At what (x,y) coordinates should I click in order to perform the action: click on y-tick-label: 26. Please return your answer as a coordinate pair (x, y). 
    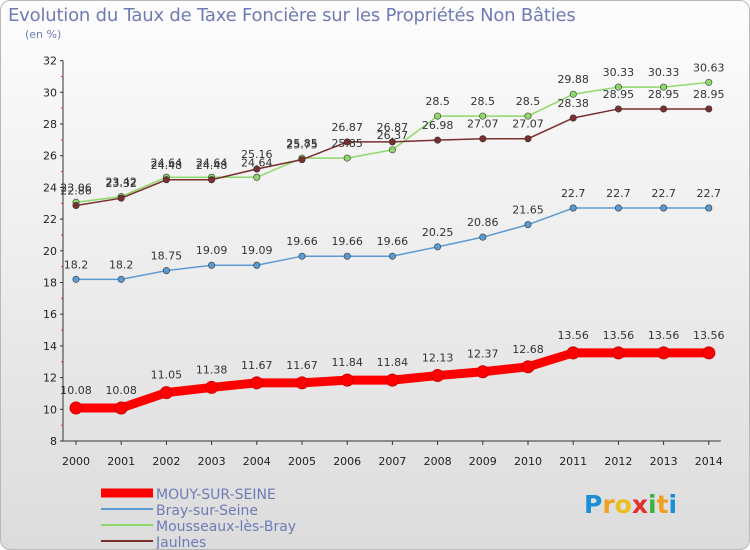
    Looking at the image, I should click on (50, 156).